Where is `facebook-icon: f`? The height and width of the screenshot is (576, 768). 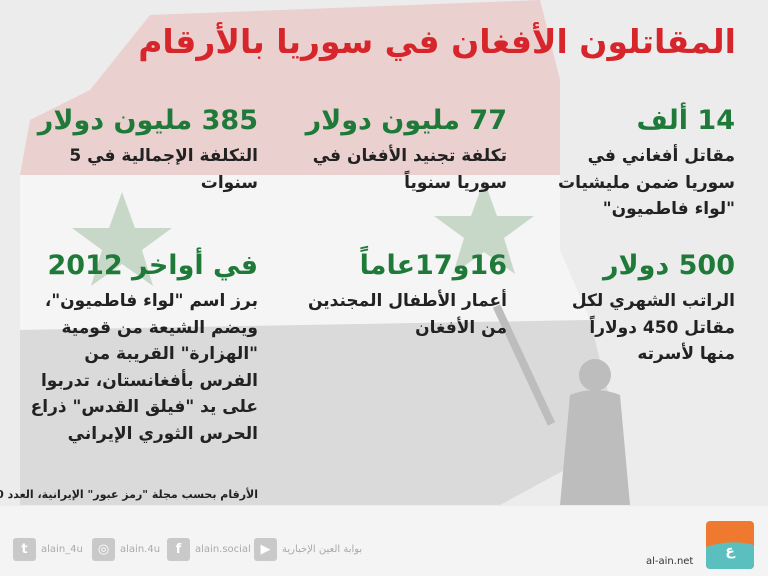
facebook-icon: f is located at coordinates (178, 549).